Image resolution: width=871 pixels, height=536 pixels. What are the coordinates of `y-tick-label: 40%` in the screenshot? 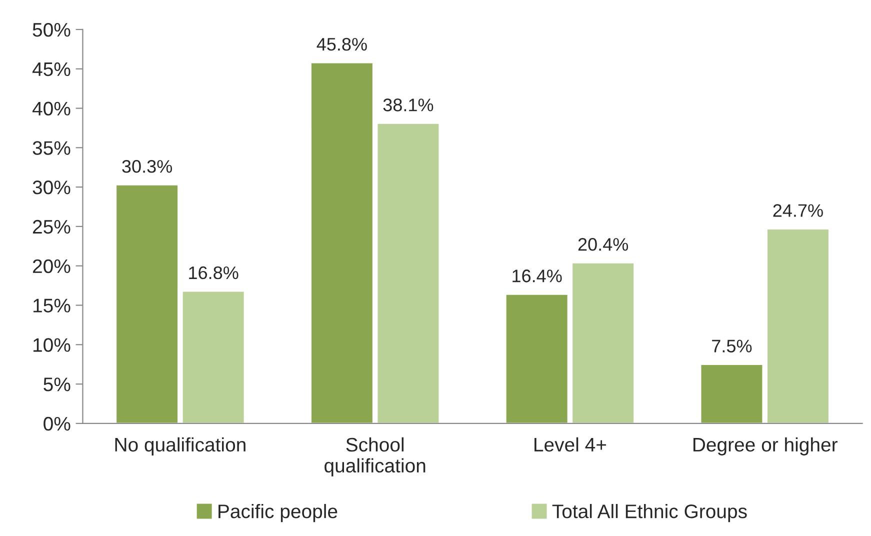 It's located at (51, 109).